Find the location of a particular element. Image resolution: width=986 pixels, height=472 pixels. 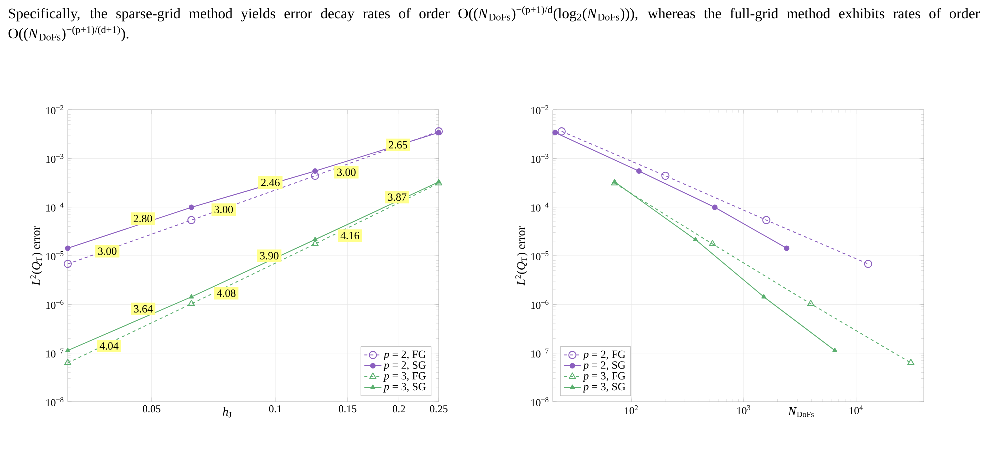

annotation: 2.80 is located at coordinates (143, 219).